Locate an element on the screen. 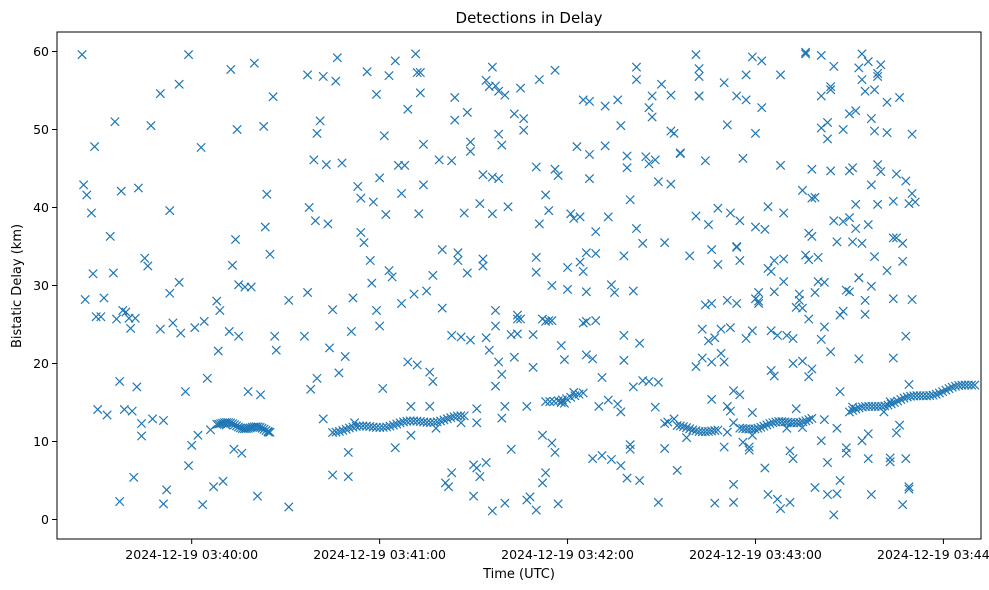 Image resolution: width=989 pixels, height=590 pixels. x-tick-label: 2024-12-19 03:44:00 is located at coordinates (933, 554).